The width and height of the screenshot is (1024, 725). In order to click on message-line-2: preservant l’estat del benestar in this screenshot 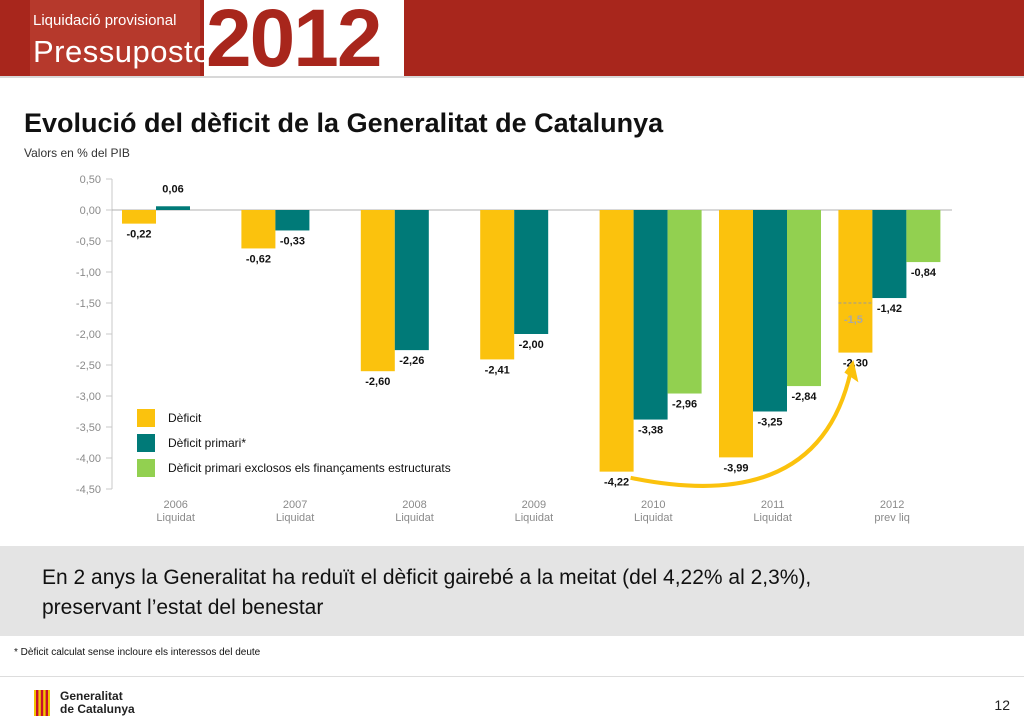, I will do `click(183, 607)`.